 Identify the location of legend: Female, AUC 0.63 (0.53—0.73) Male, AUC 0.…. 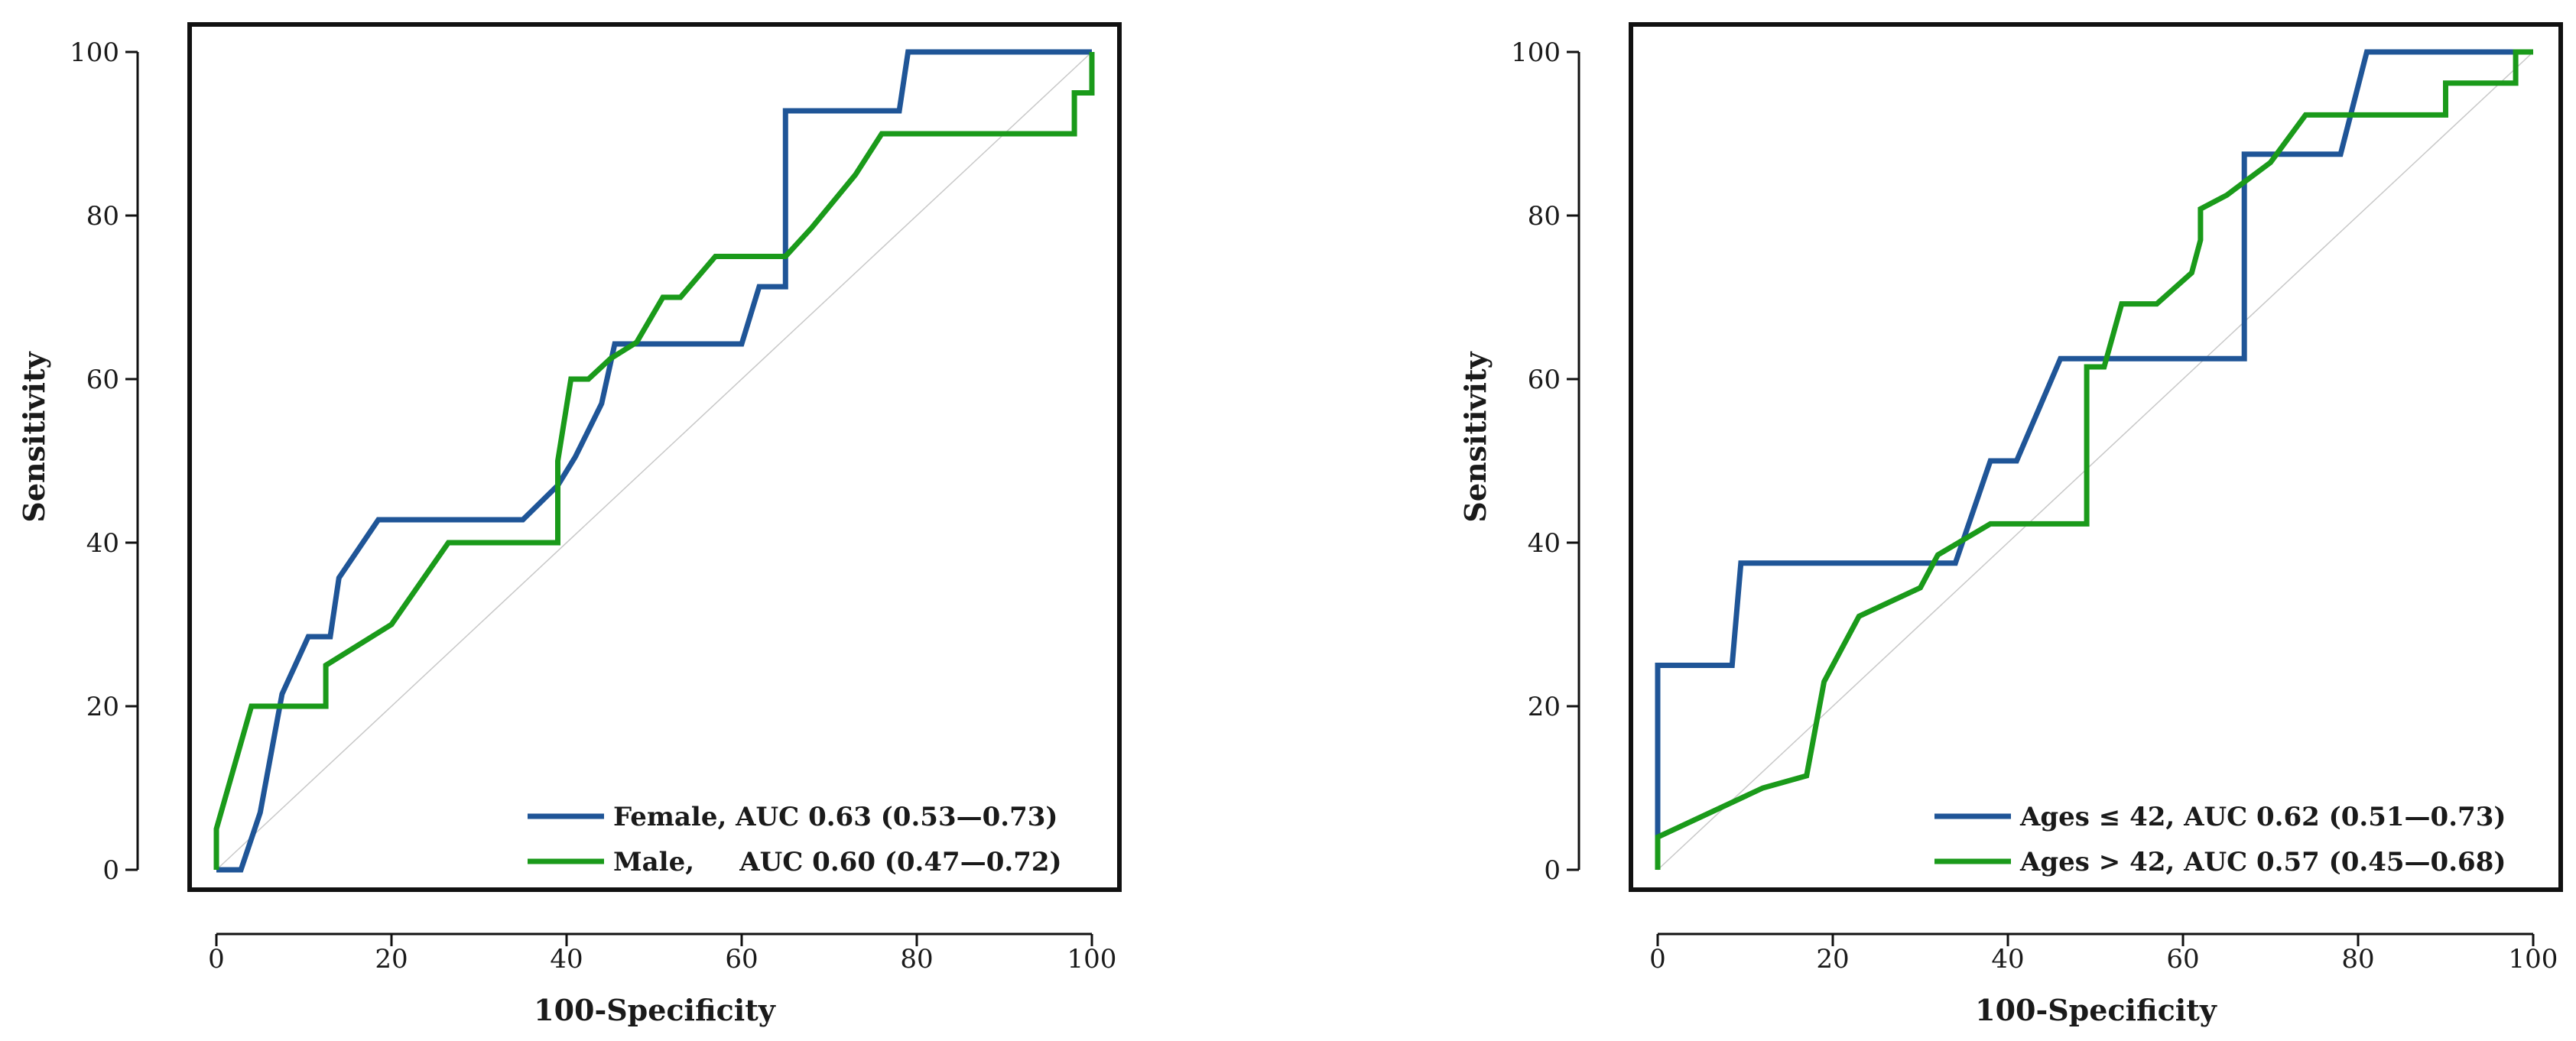
(795, 839).